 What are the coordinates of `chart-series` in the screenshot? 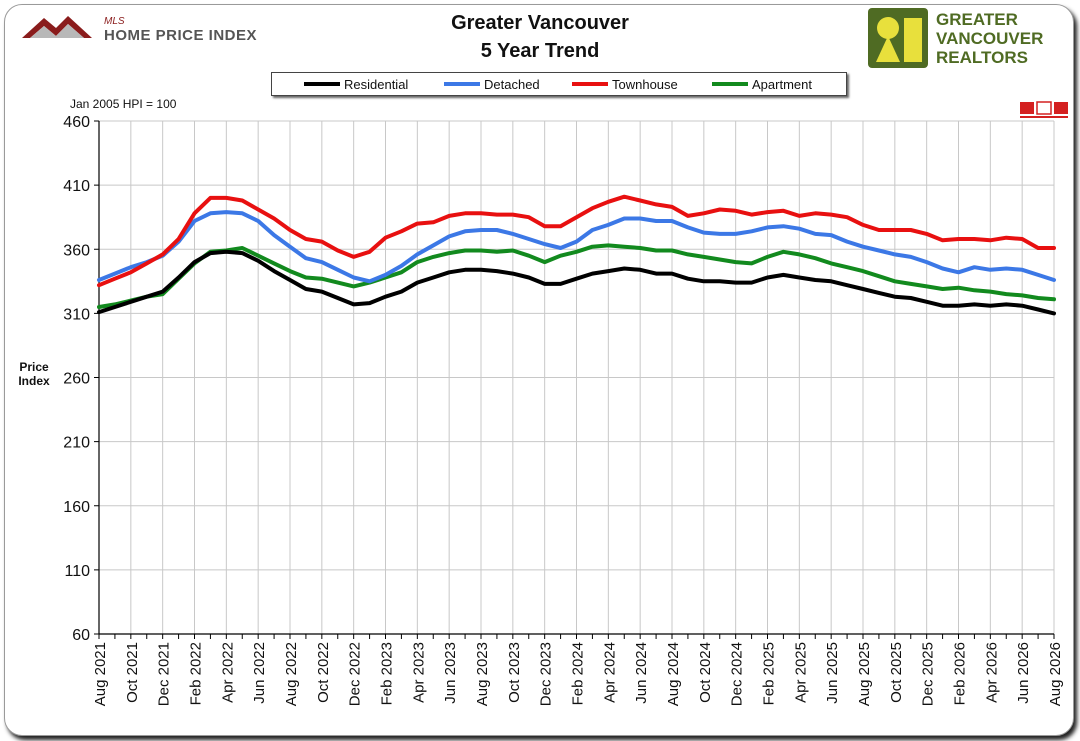 It's located at (576, 255).